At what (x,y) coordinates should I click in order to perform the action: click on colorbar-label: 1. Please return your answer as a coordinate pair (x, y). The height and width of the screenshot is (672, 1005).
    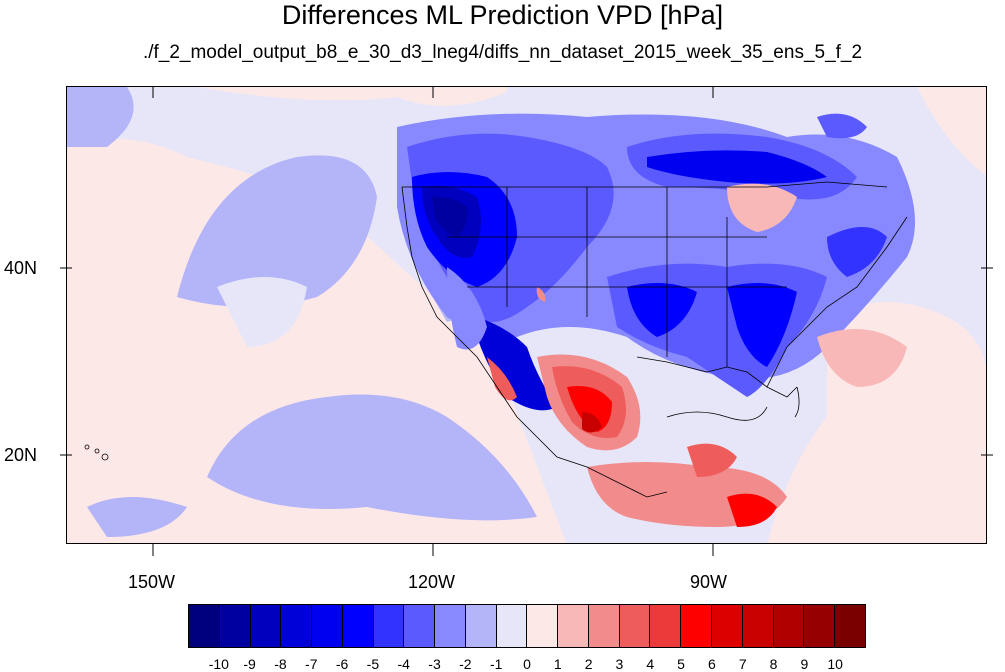
    Looking at the image, I should click on (557, 664).